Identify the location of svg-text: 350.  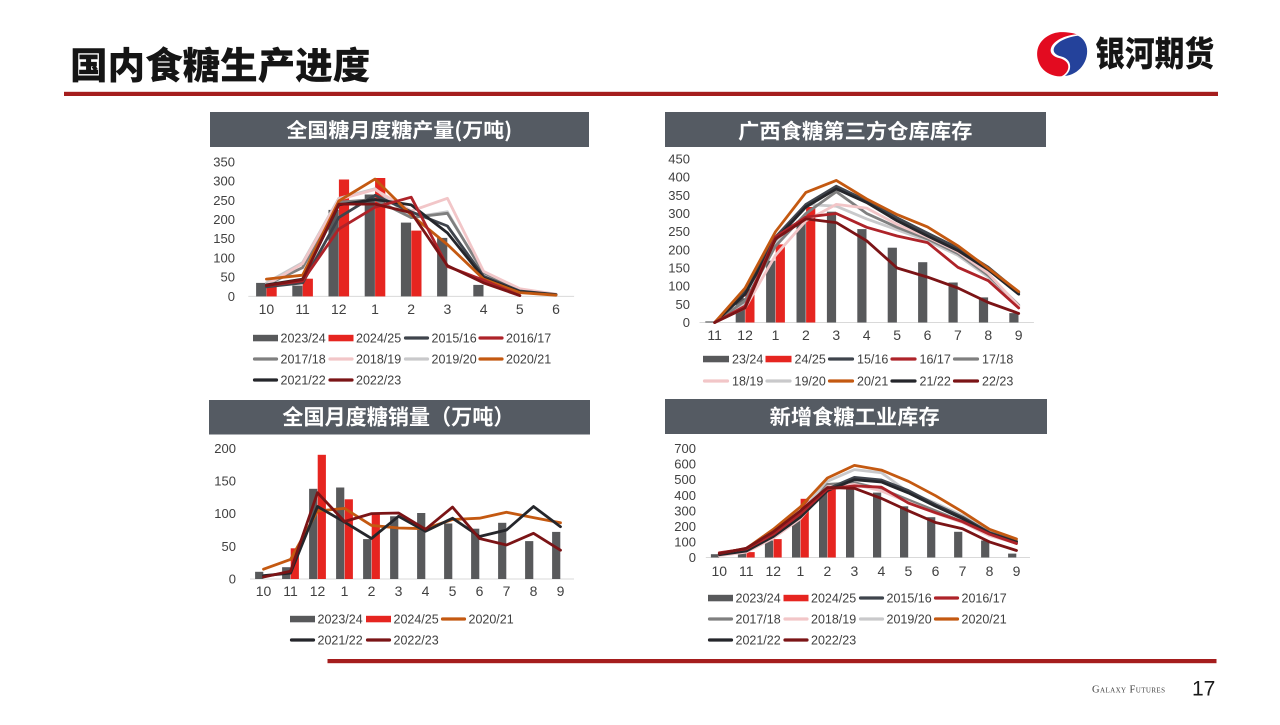
(679, 195).